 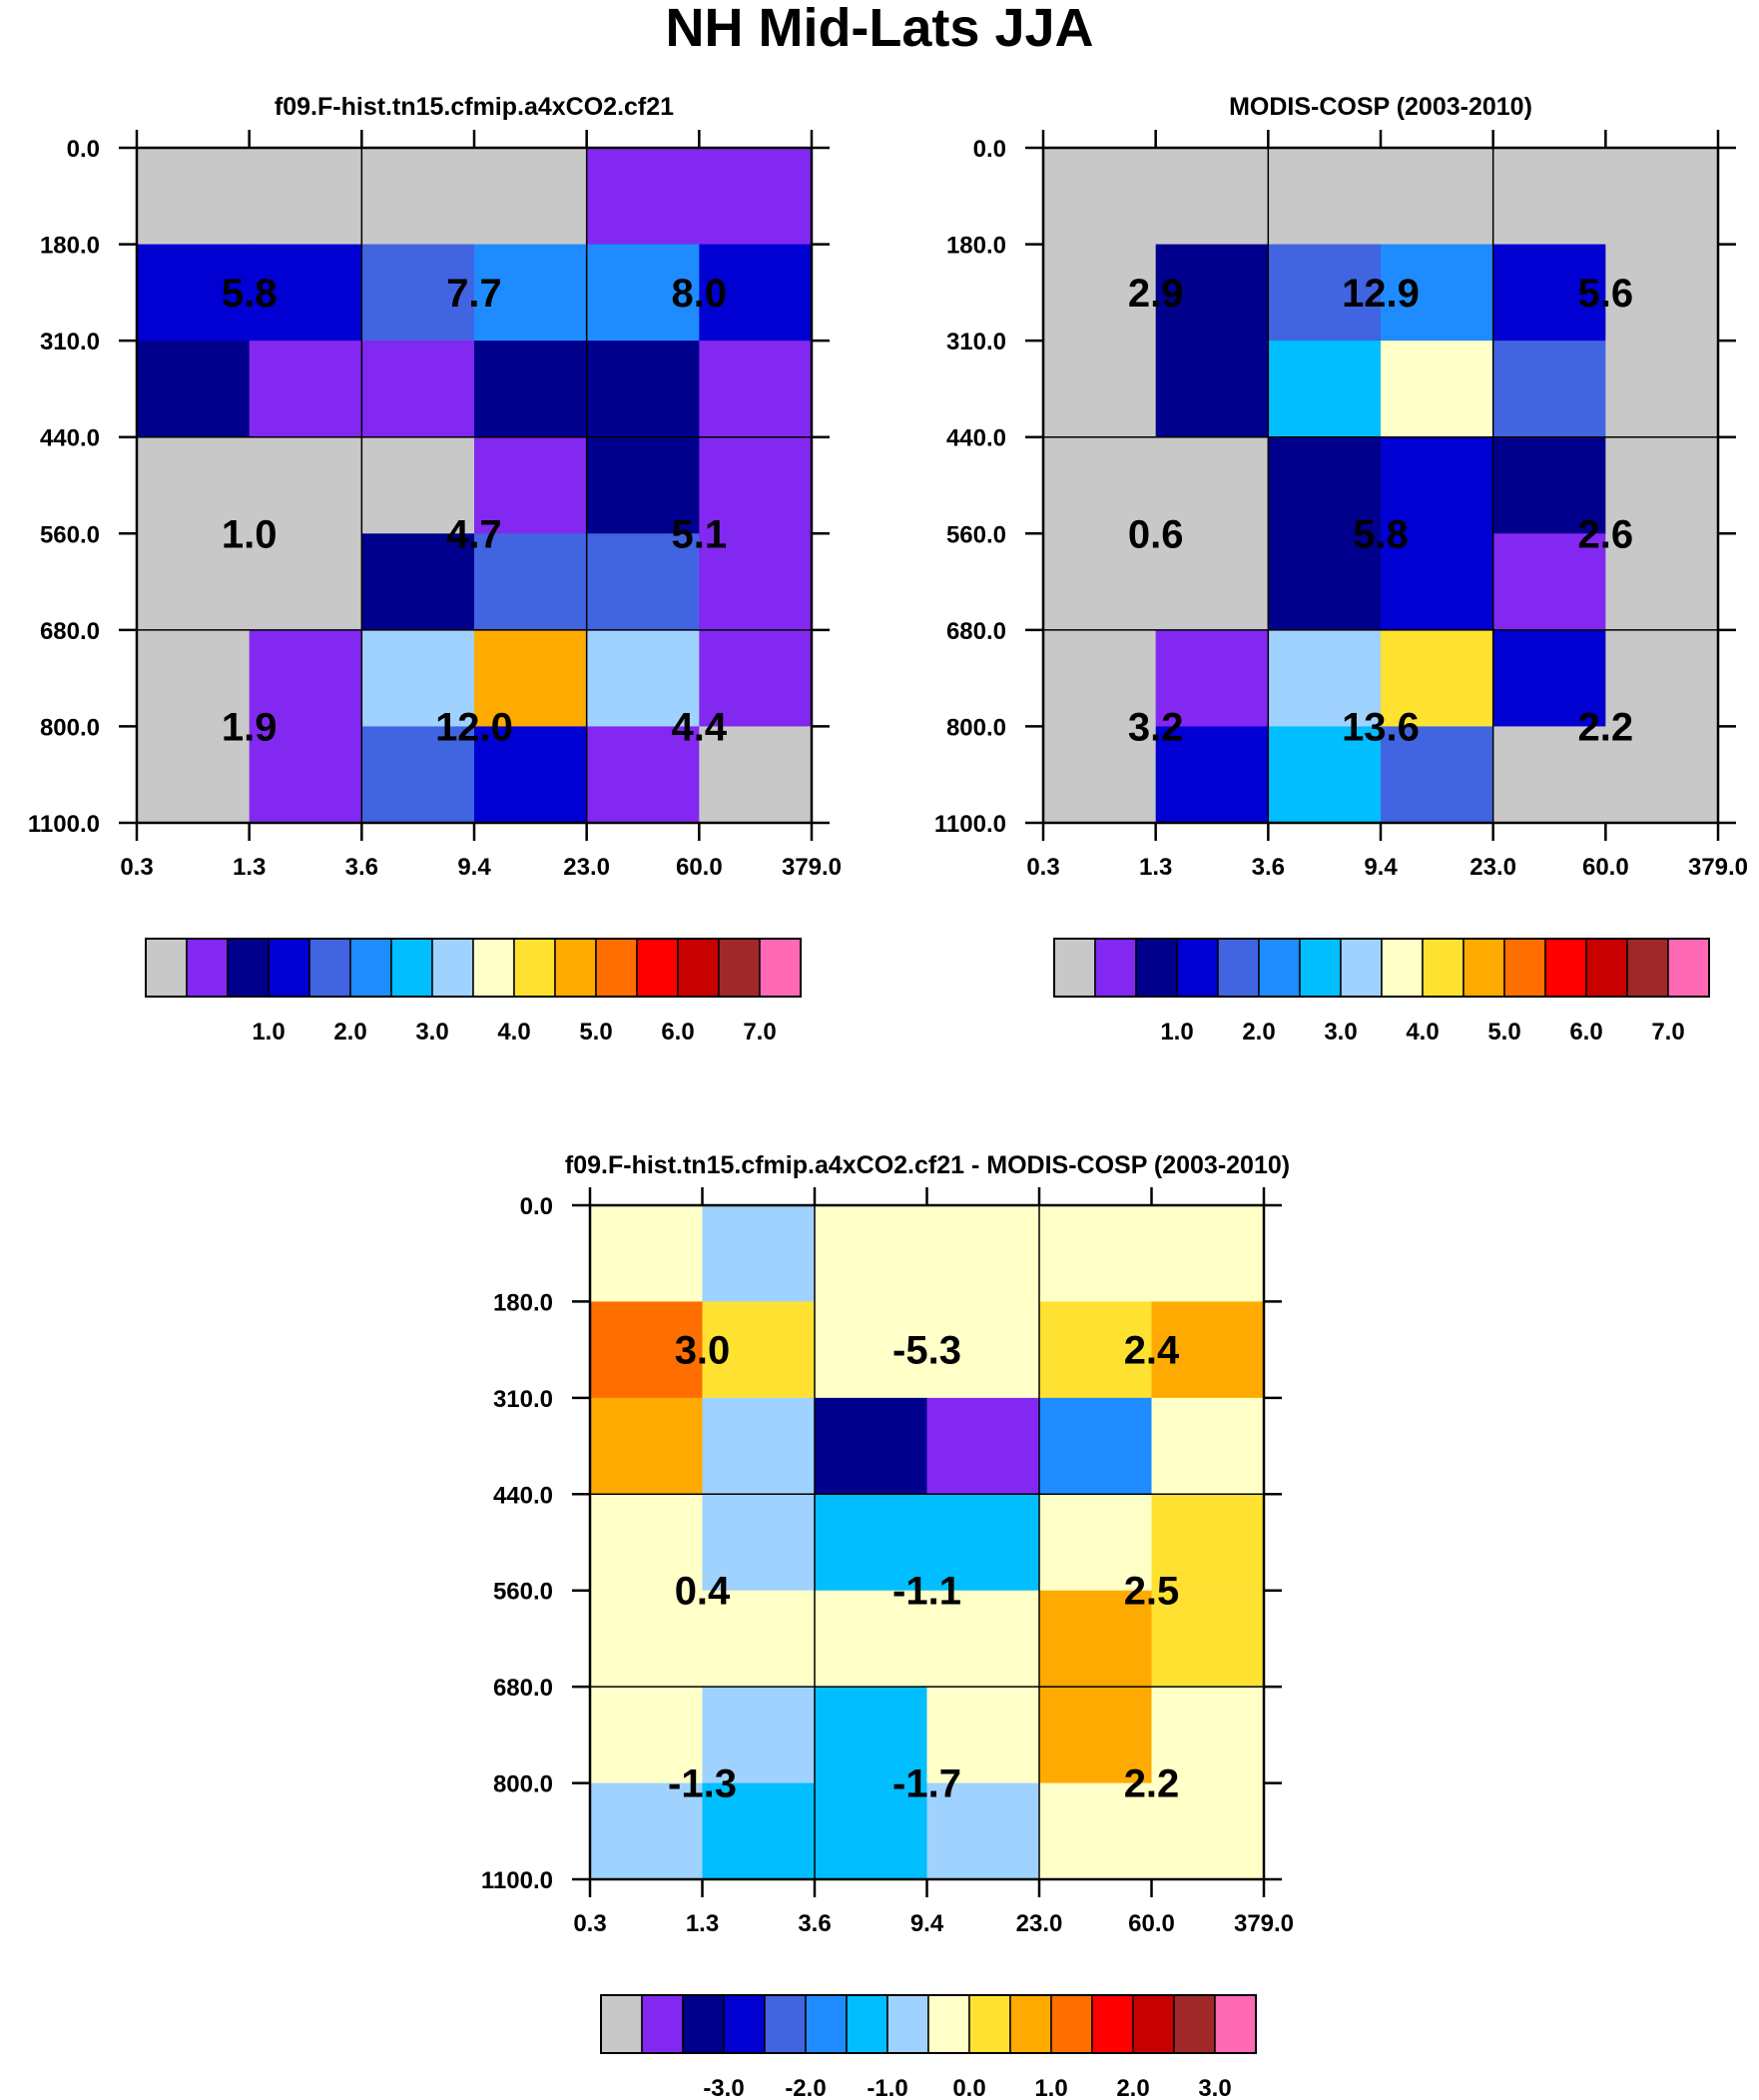 I want to click on y-tick-label: 1100.0, so click(x=970, y=824).